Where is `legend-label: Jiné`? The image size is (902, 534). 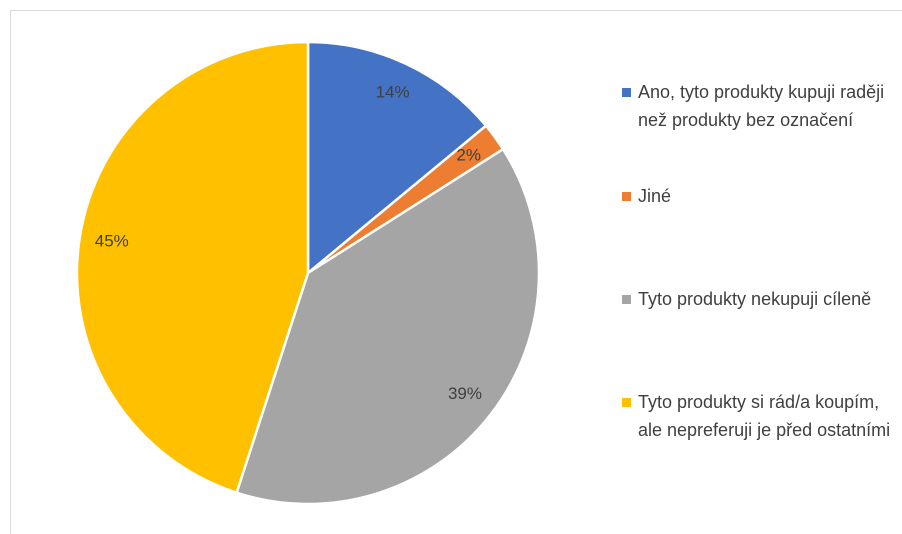 legend-label: Jiné is located at coordinates (655, 196).